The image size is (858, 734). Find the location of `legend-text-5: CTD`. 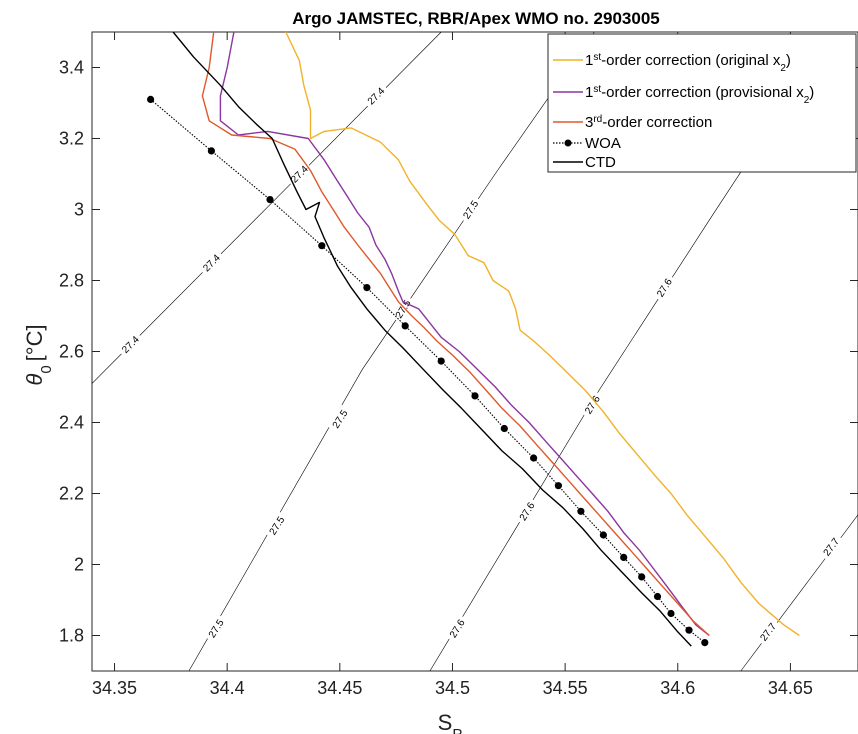

legend-text-5: CTD is located at coordinates (600, 162).